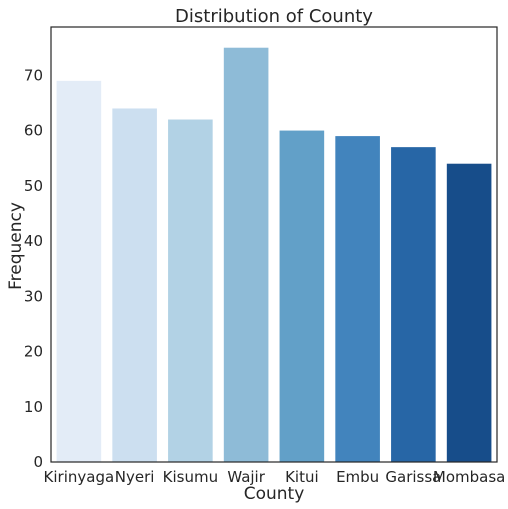  Describe the element at coordinates (274, 16) in the screenshot. I see `chart-title: Distribution of County` at that location.